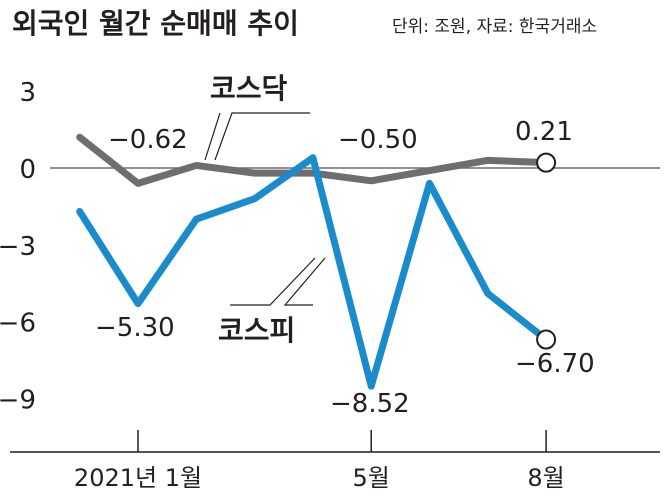 The height and width of the screenshot is (496, 670). I want to click on x-tick-label: 2021년 1월, so click(138, 478).